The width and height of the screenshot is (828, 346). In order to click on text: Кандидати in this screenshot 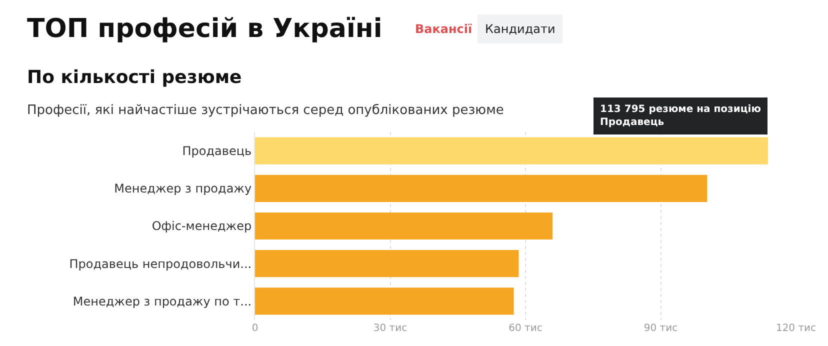, I will do `click(520, 29)`.